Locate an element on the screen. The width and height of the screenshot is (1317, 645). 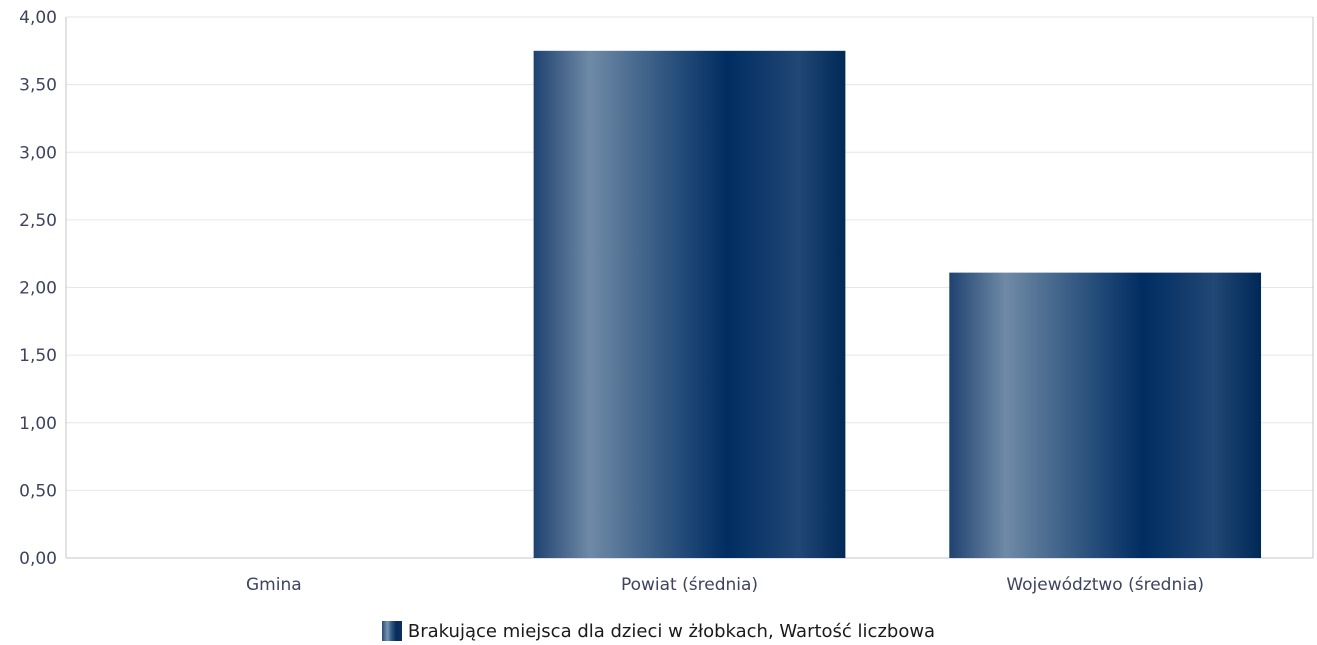
x-category-label: Powiat (średnia) is located at coordinates (689, 585).